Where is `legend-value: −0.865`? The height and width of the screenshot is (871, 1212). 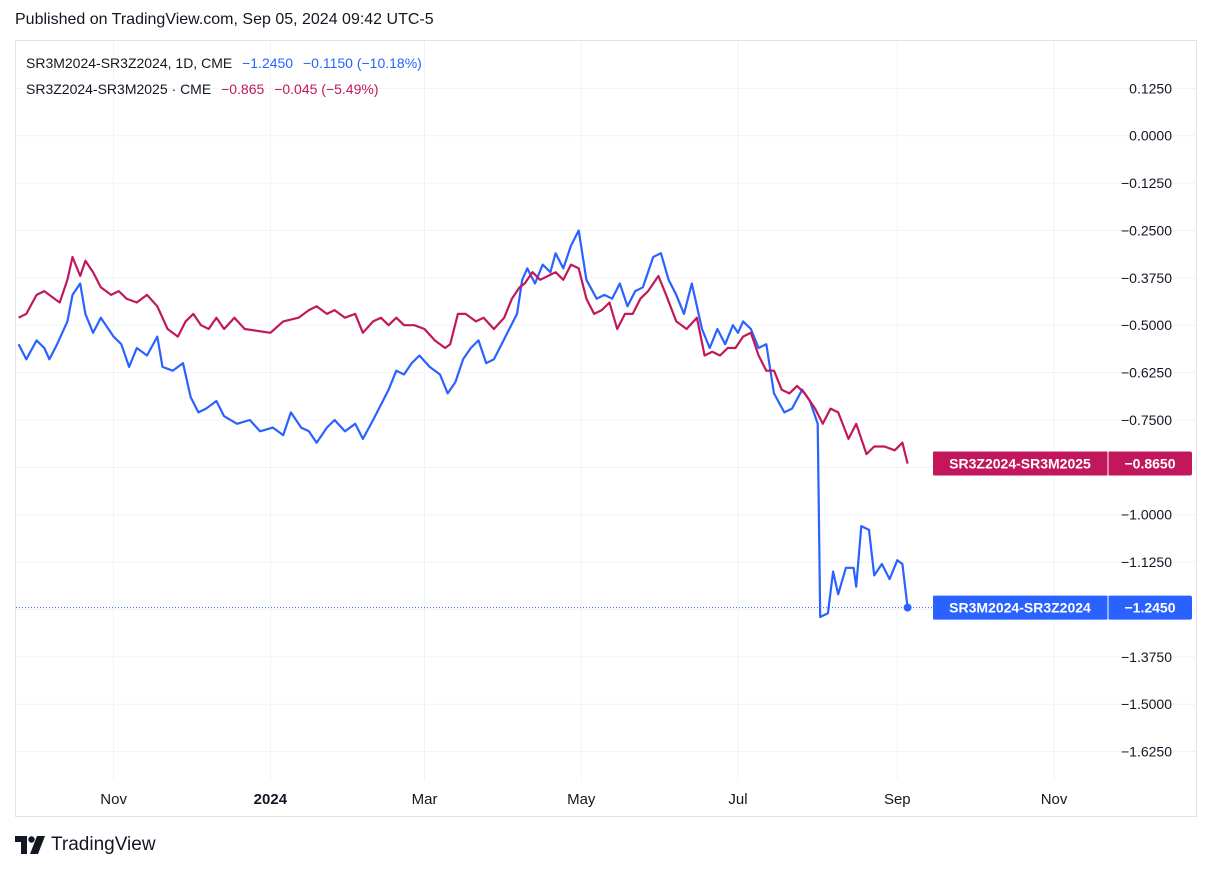
legend-value: −0.865 is located at coordinates (243, 89).